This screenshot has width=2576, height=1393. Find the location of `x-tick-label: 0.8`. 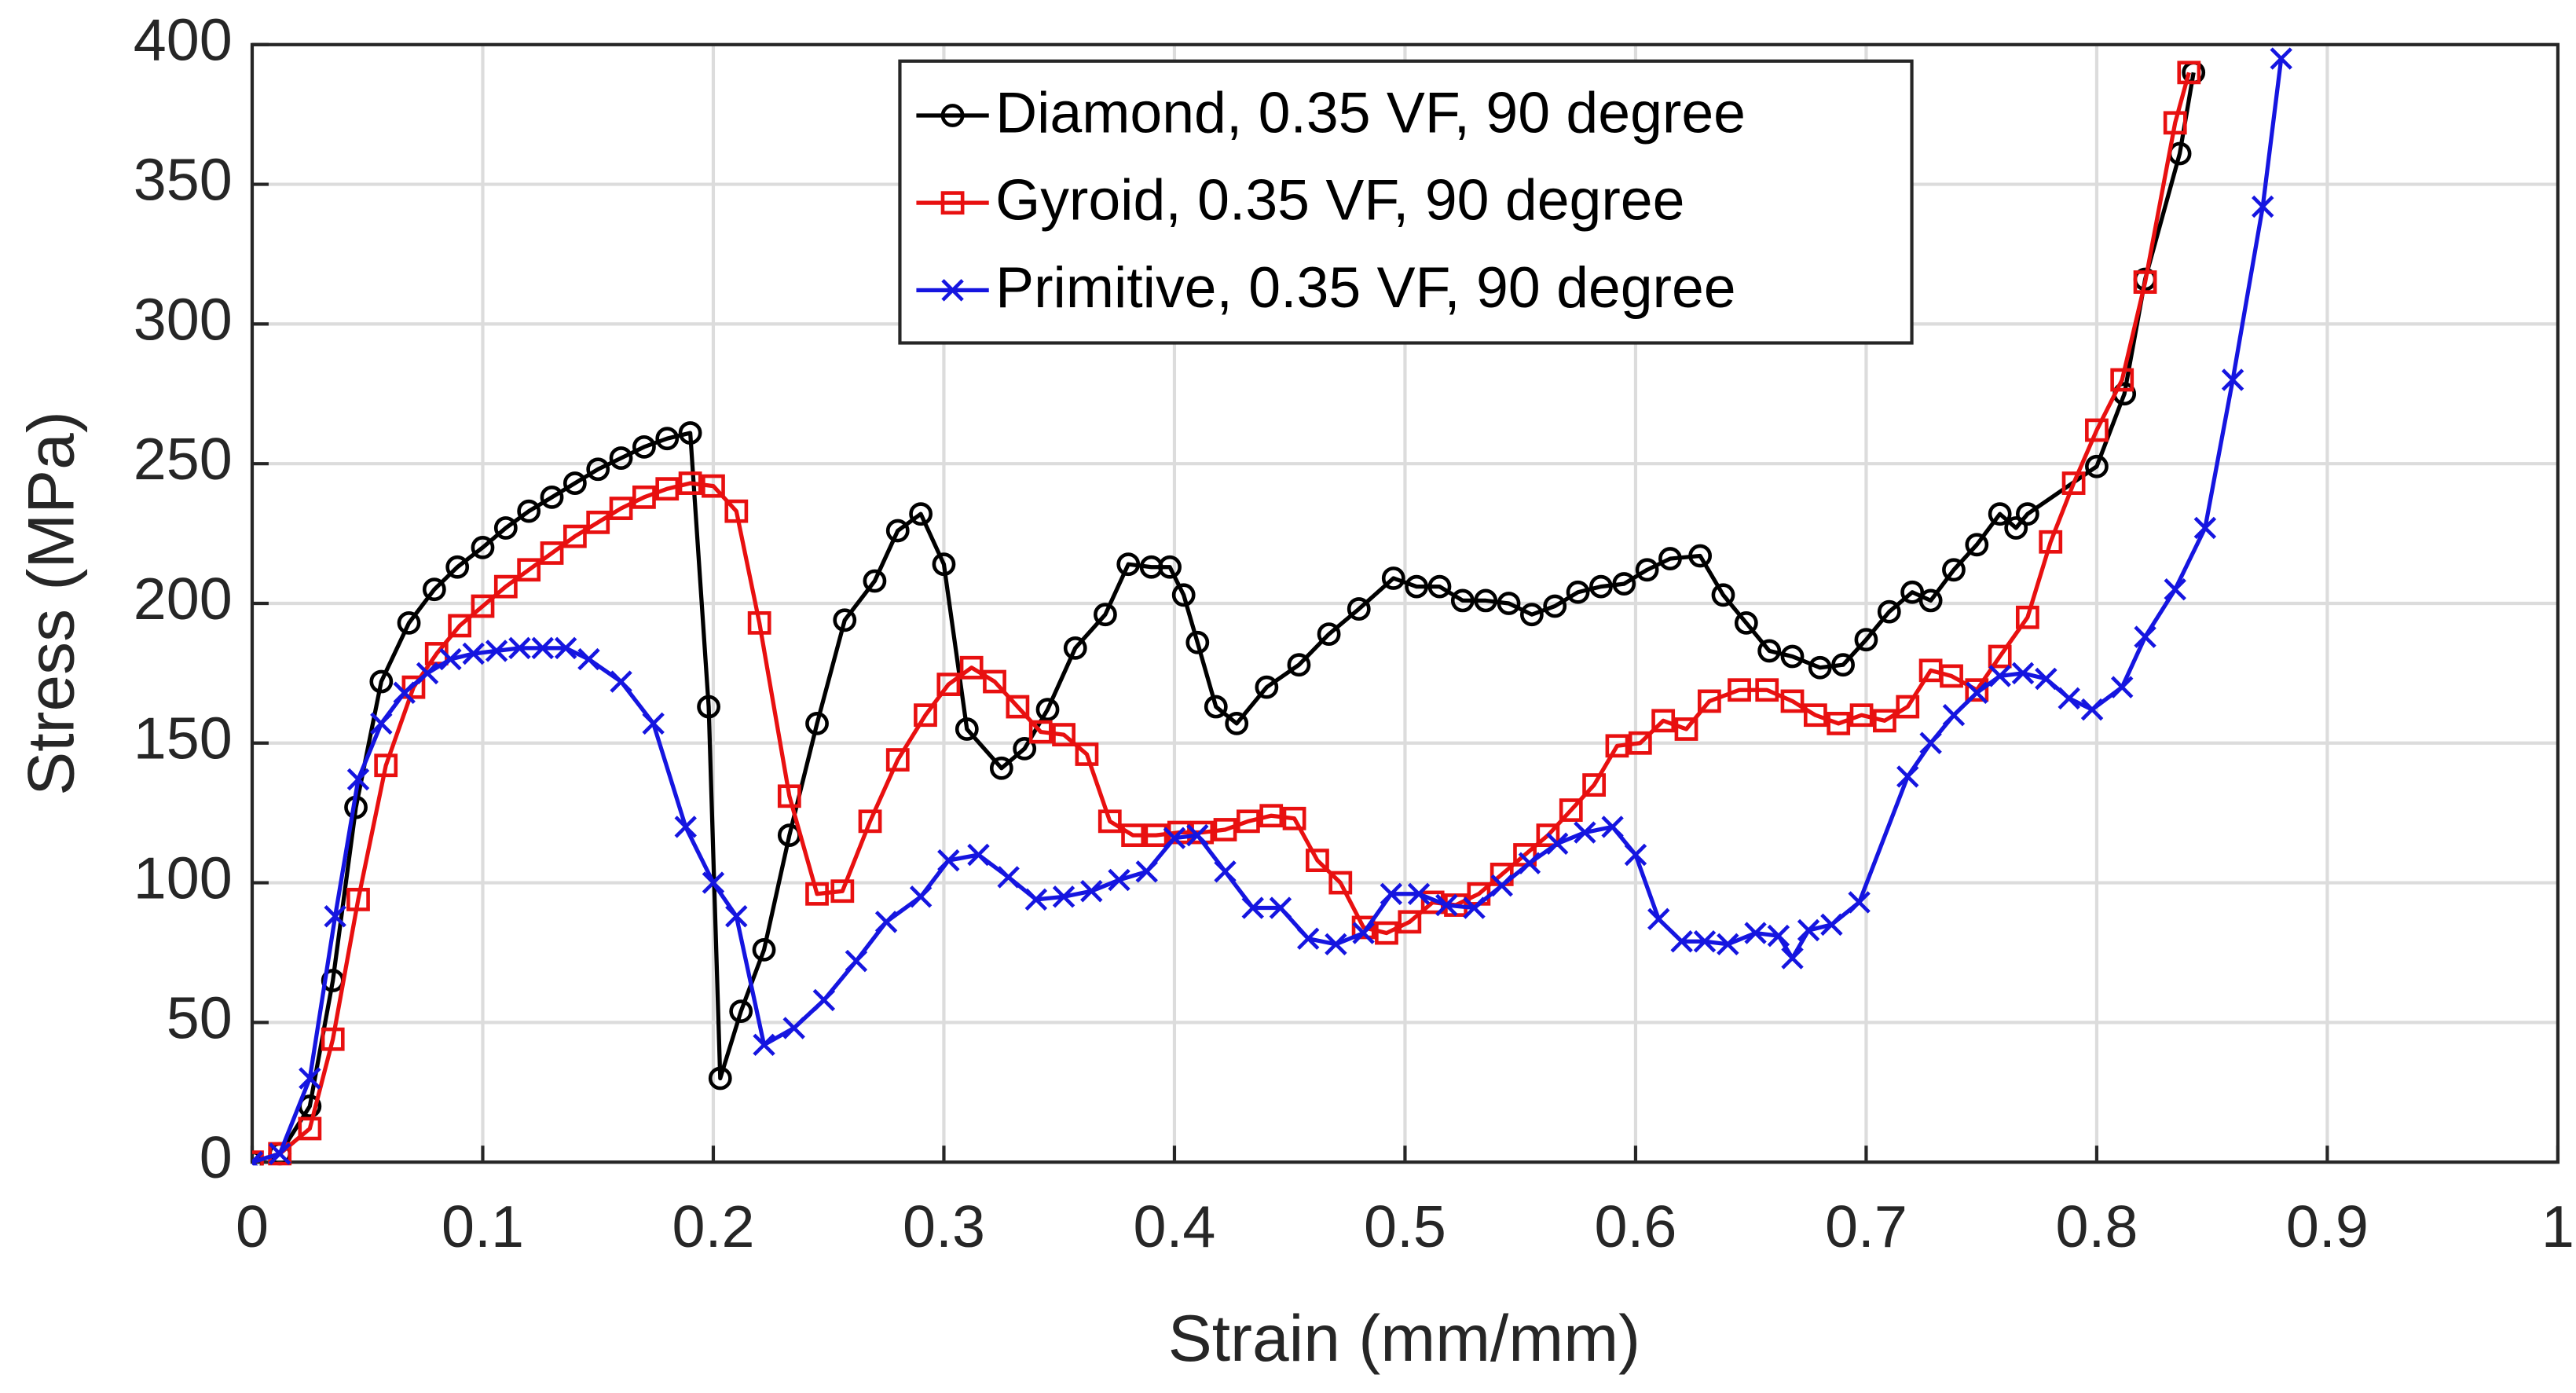

x-tick-label: 0.8 is located at coordinates (2096, 1227).